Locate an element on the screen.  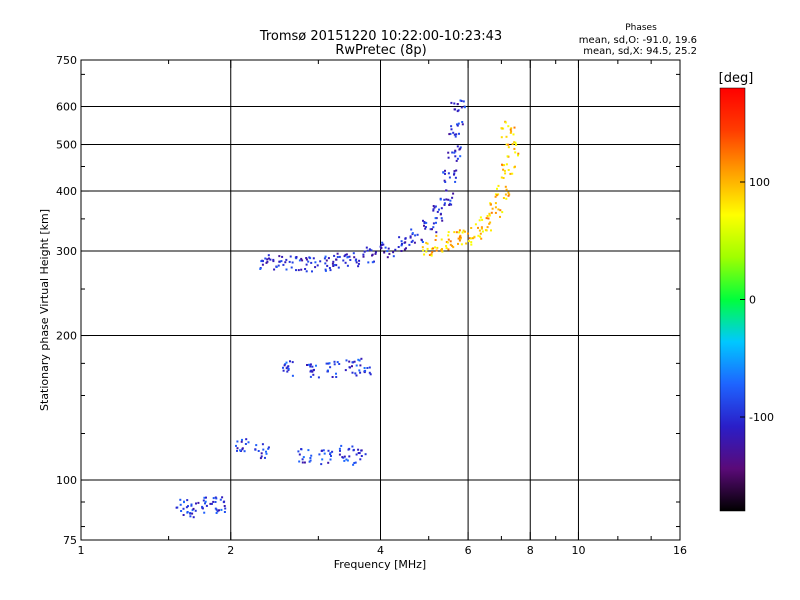
y-tick-label: 75 is located at coordinates (70, 540).